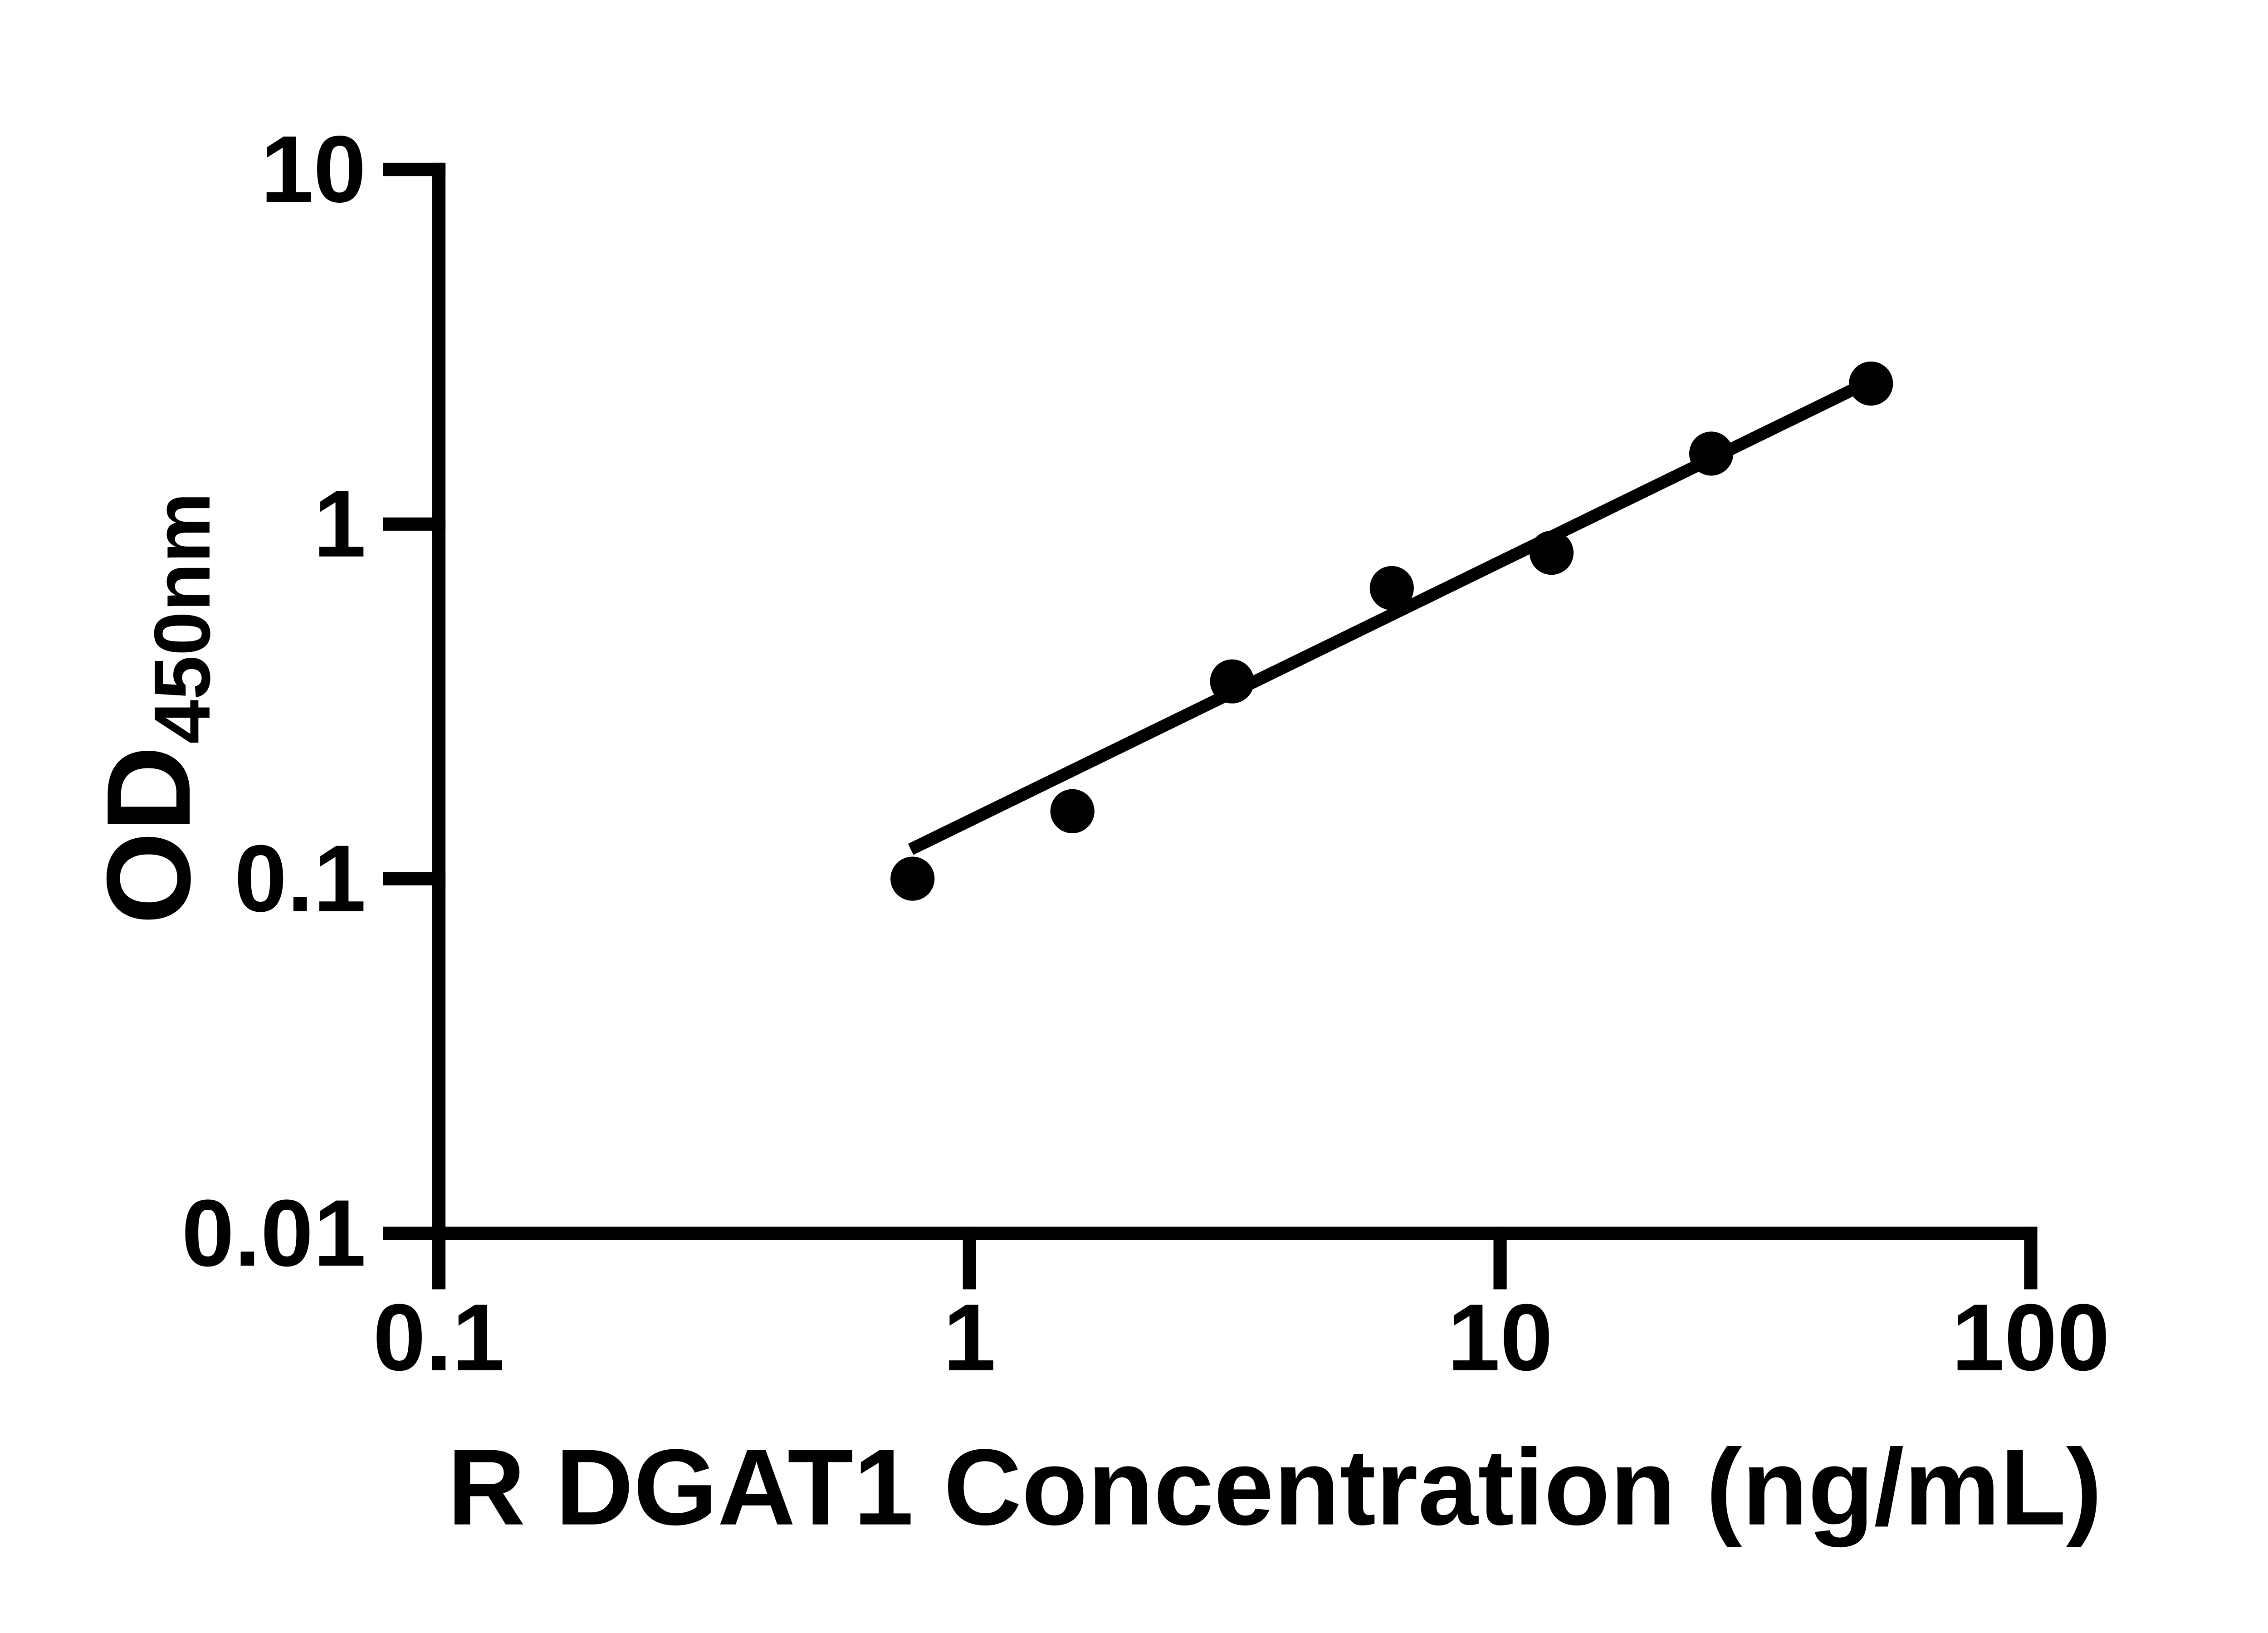 The height and width of the screenshot is (1633, 2268). I want to click on x-tick-label: 100, so click(2030, 1337).